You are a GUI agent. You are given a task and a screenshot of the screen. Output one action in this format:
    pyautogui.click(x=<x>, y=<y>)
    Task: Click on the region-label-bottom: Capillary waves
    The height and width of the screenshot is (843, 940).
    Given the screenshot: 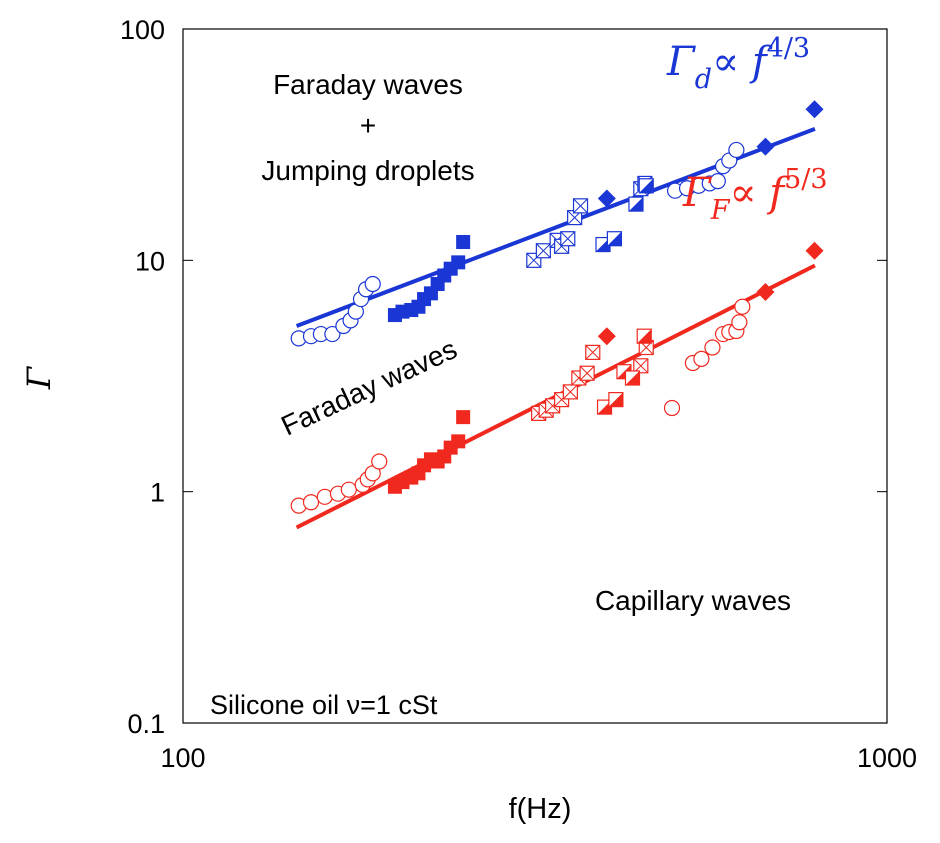 What is the action you would take?
    pyautogui.click(x=693, y=600)
    